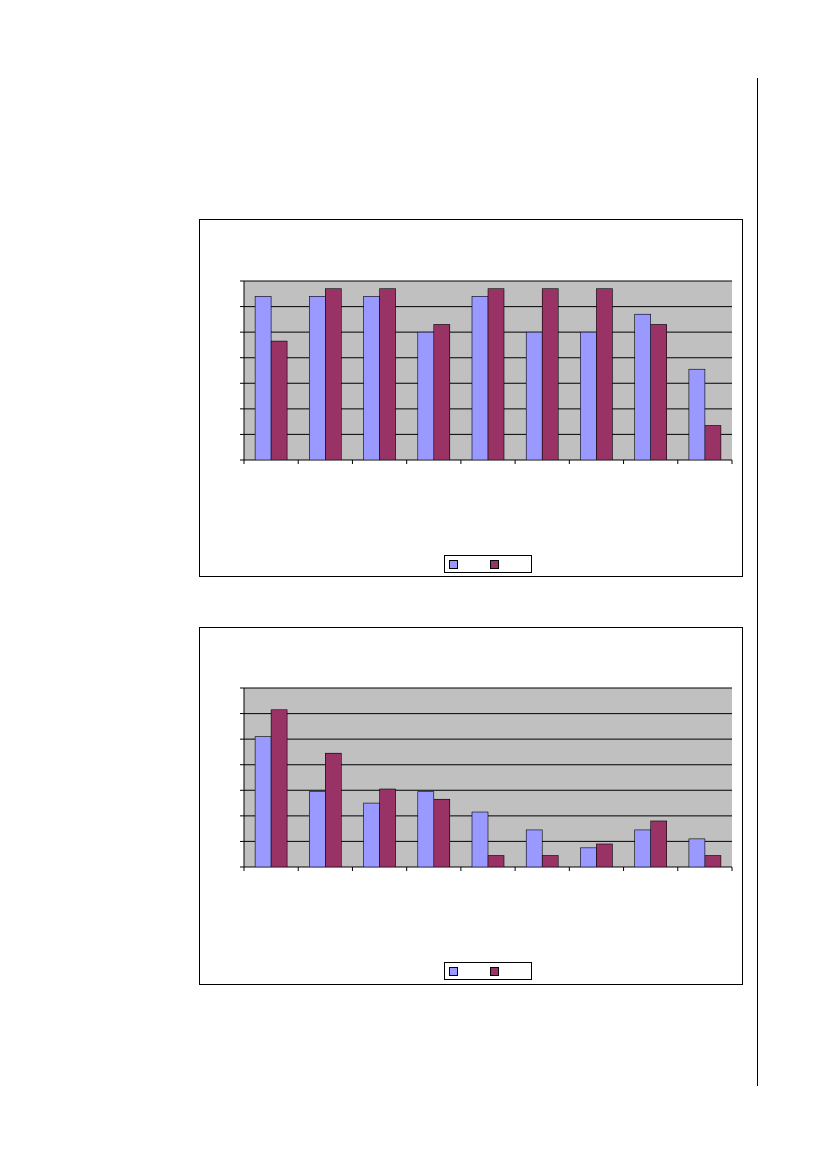  What do you see at coordinates (488, 564) in the screenshot?
I see `chart-1-legend` at bounding box center [488, 564].